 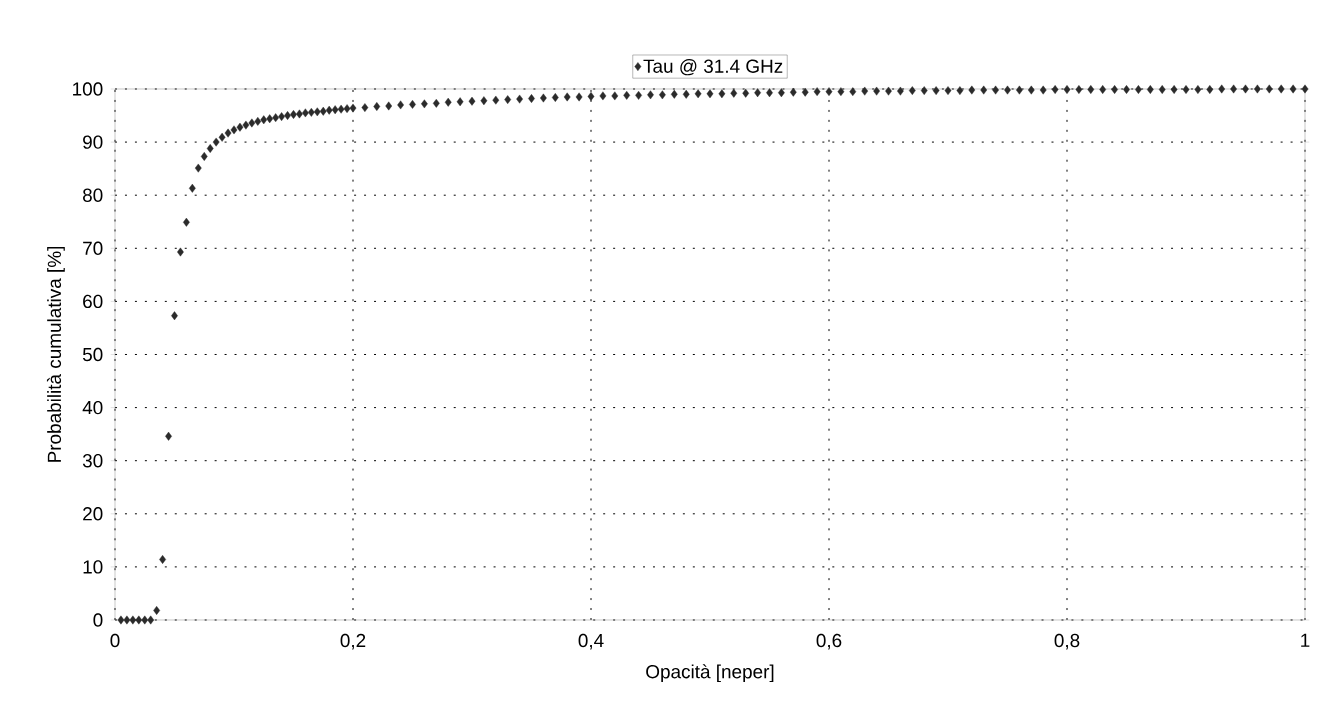 I want to click on y-tick-label: 10, so click(x=93, y=567).